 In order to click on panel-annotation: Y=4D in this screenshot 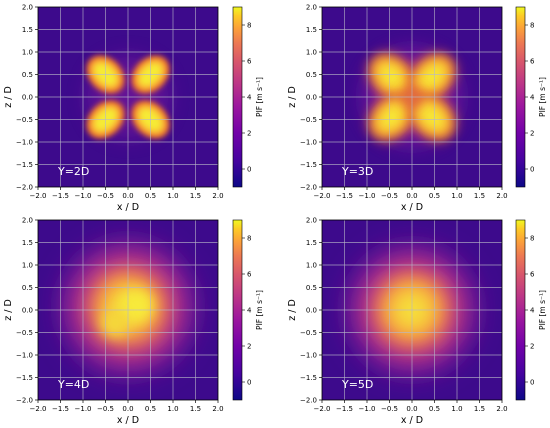, I will do `click(73, 384)`.